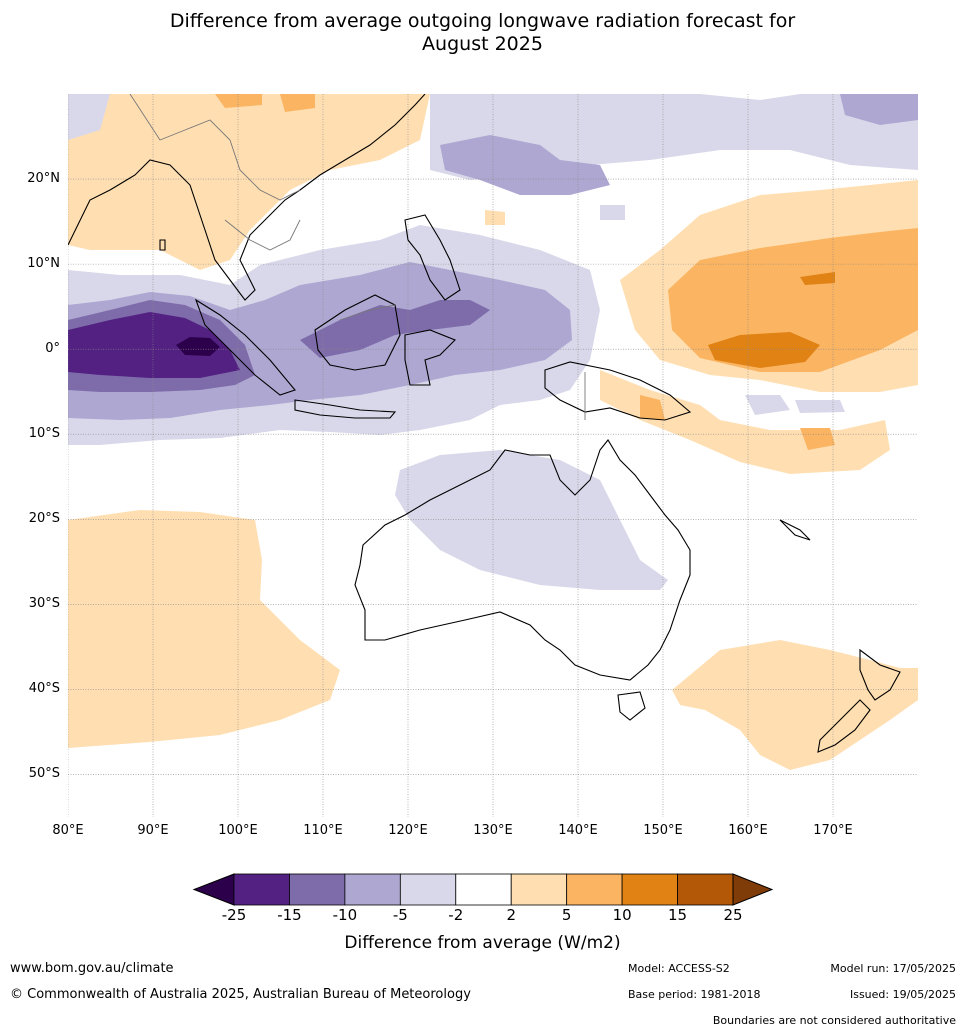 Image resolution: width=965 pixels, height=1035 pixels. Describe the element at coordinates (893, 968) in the screenshot. I see `model-run-text: Model run: 17/05/2025` at that location.